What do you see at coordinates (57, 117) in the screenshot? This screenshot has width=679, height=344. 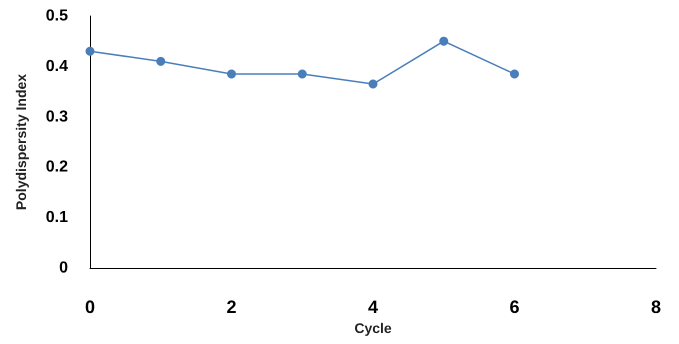 I see `y-tick-label: 0.3` at bounding box center [57, 117].